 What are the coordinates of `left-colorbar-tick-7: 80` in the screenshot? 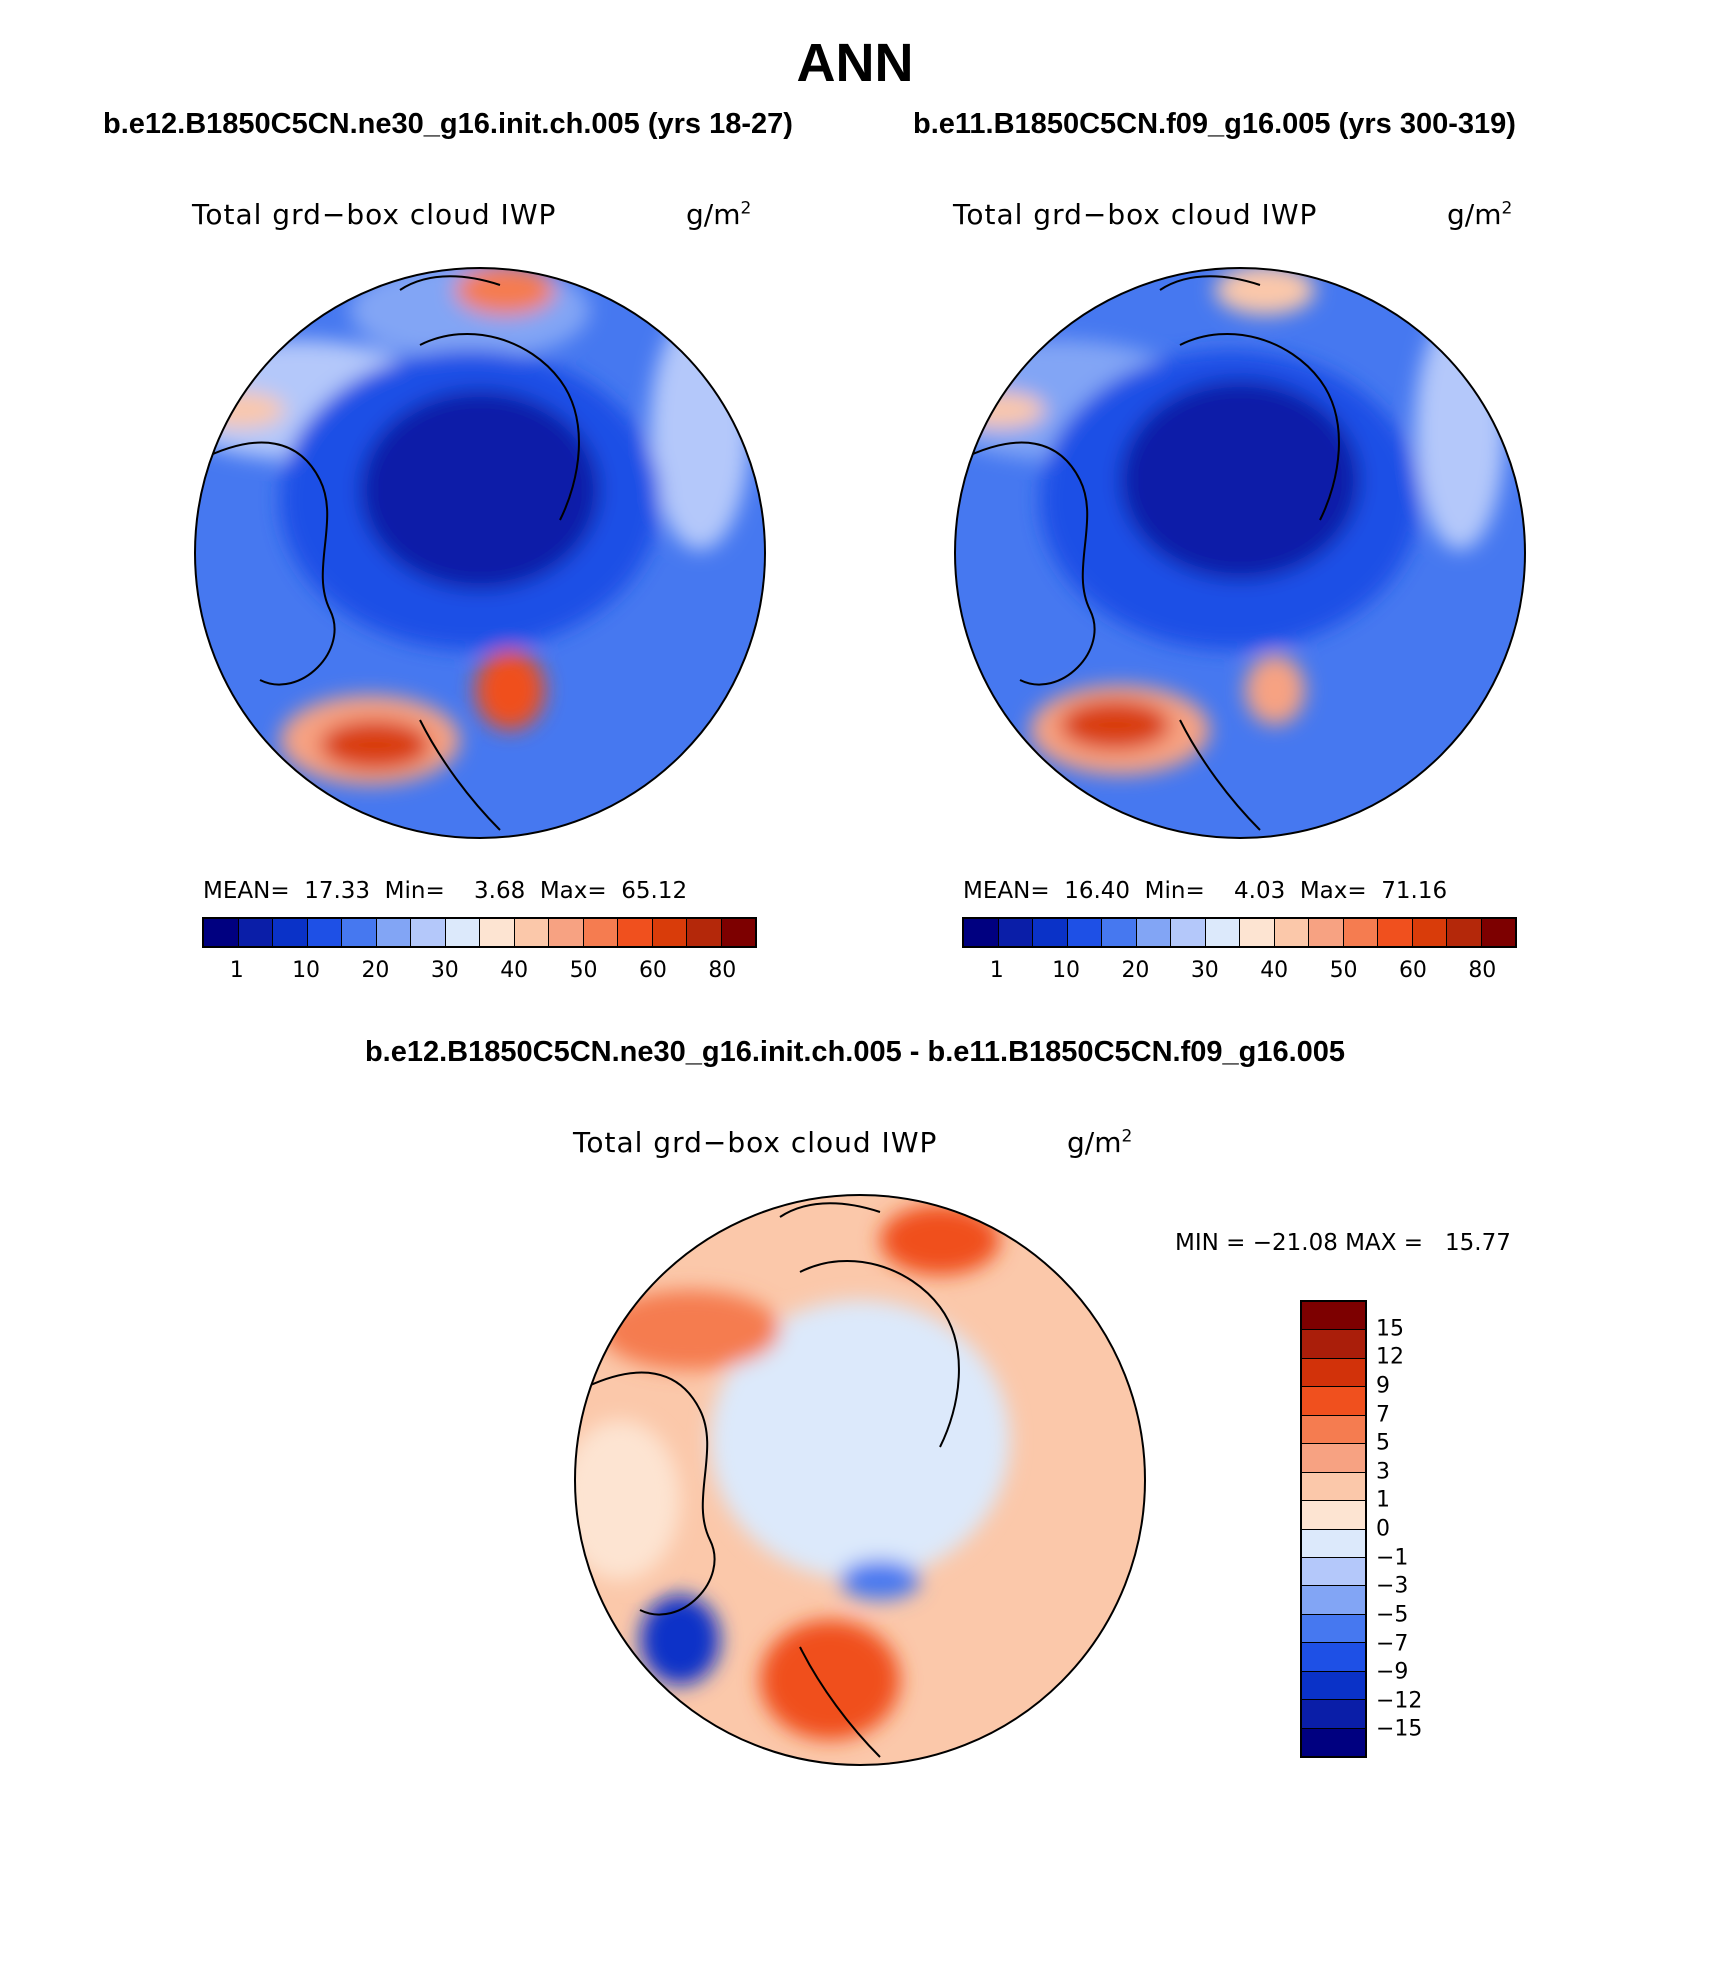 It's located at (722, 970).